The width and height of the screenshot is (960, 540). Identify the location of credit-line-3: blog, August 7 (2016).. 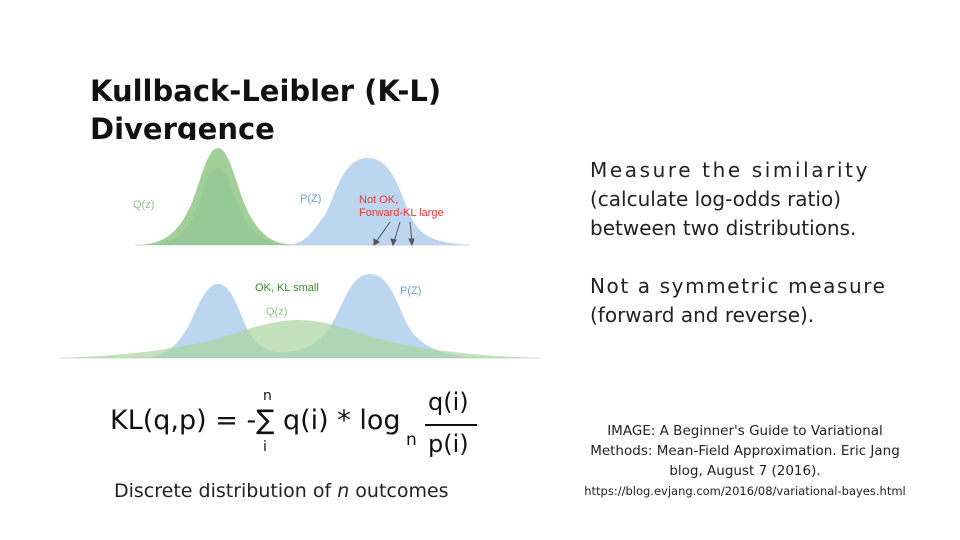
(745, 471).